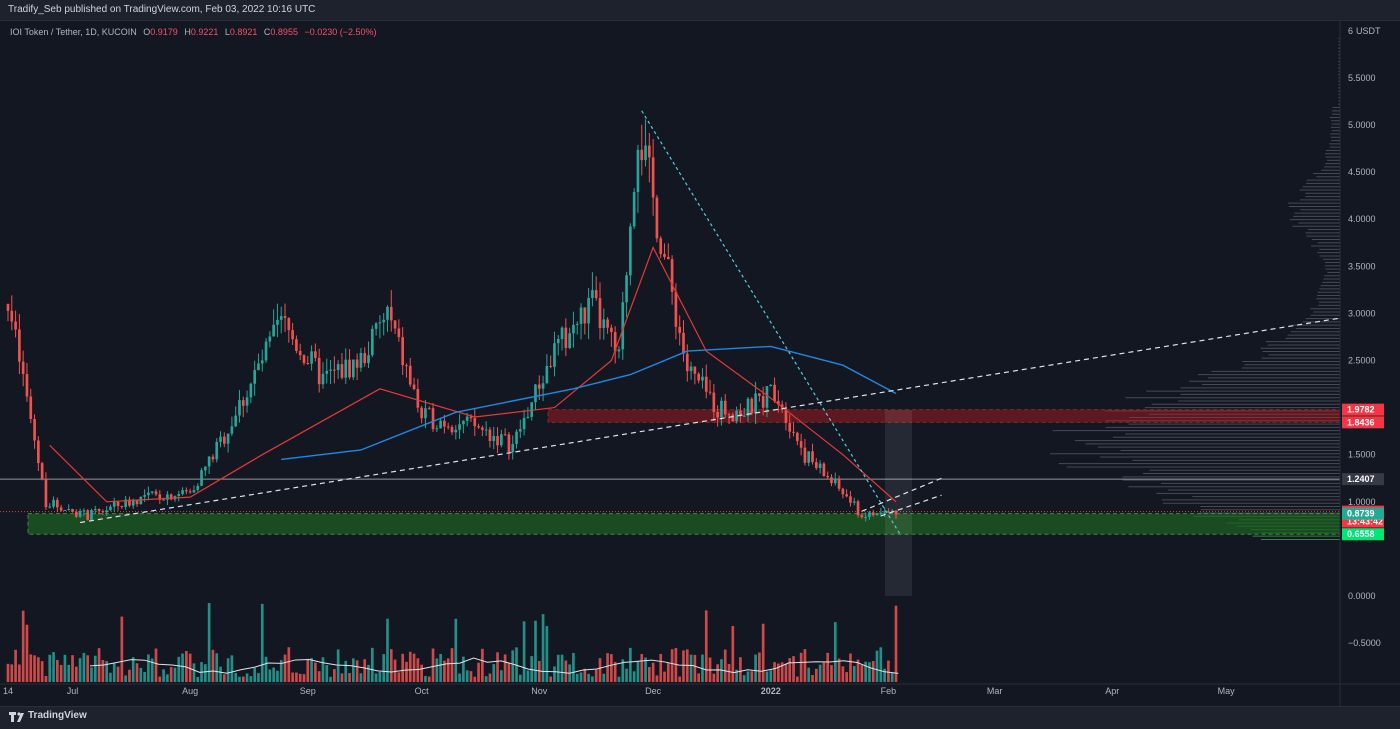 Image resolution: width=1400 pixels, height=729 pixels. Describe the element at coordinates (190, 691) in the screenshot. I see `time-axis-tick: Aug` at that location.